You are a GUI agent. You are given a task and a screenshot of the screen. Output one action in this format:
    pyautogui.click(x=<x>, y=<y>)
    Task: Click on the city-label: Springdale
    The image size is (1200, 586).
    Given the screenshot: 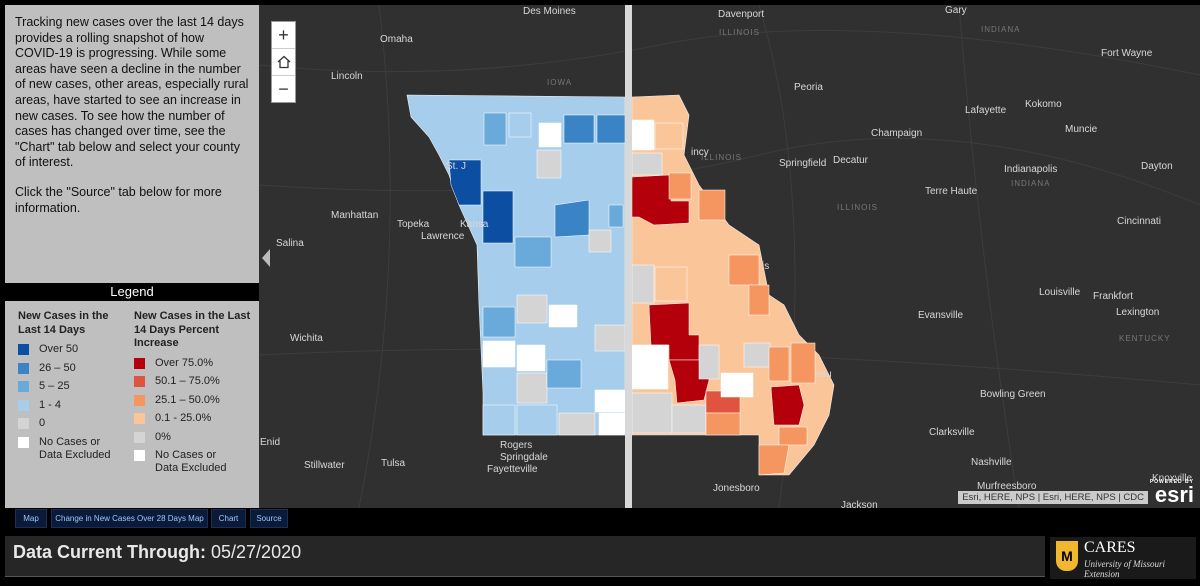 What is the action you would take?
    pyautogui.click(x=524, y=457)
    